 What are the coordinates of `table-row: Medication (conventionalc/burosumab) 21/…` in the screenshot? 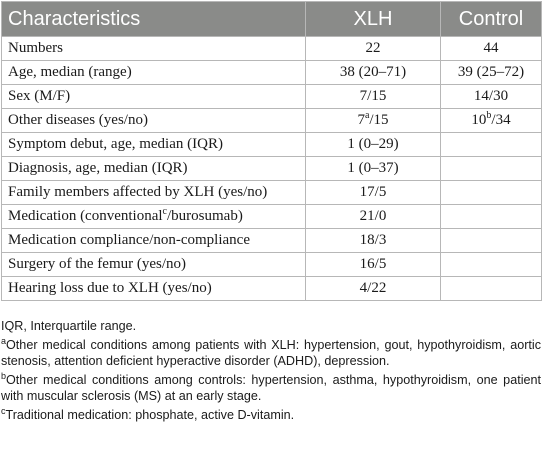 It's located at (271, 216).